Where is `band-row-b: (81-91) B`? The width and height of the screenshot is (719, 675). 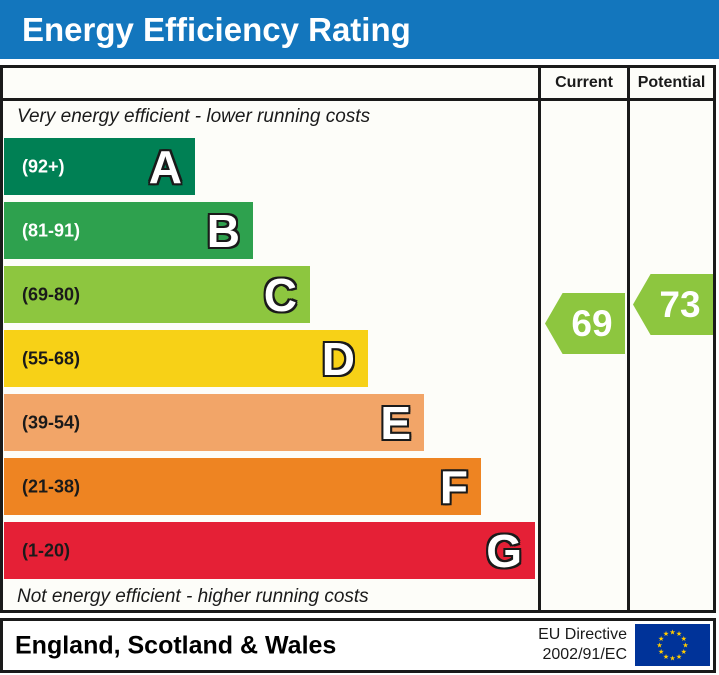 band-row-b: (81-91) B is located at coordinates (128, 230).